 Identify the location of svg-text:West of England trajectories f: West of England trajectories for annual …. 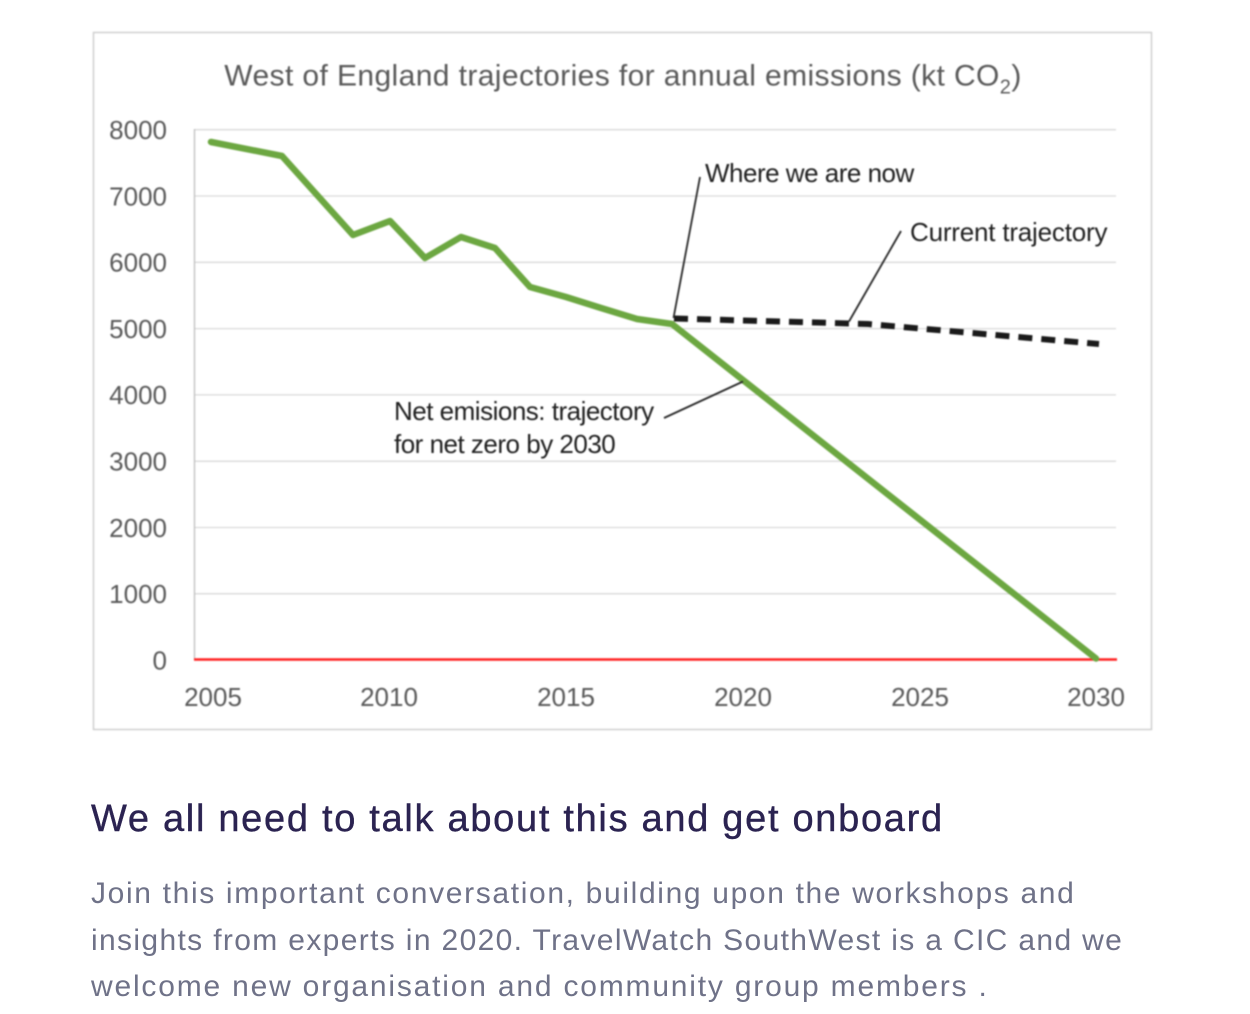
(622, 79).